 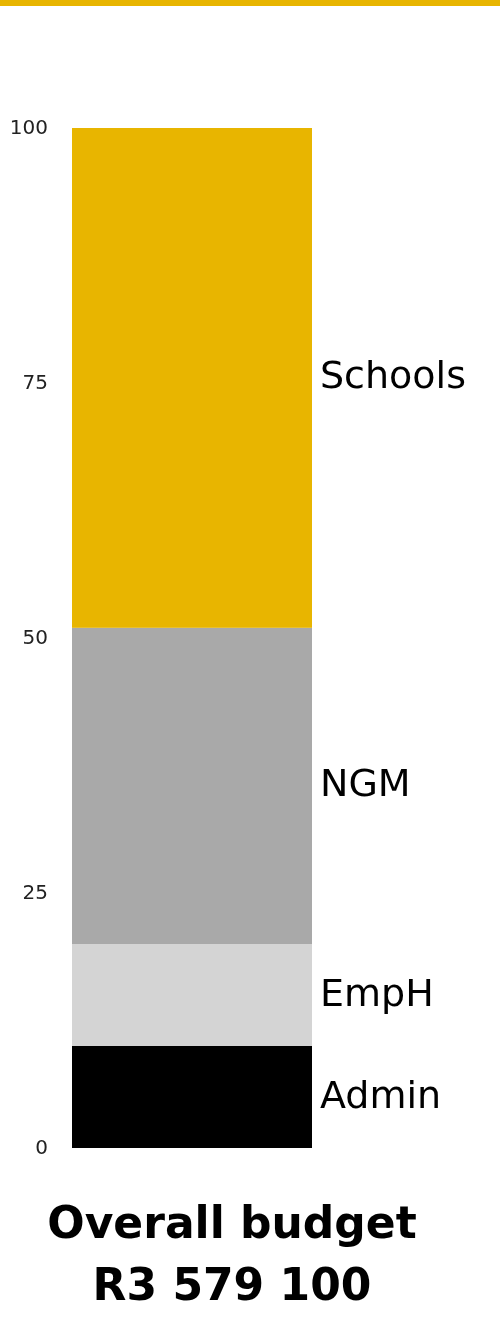 What do you see at coordinates (35, 636) in the screenshot?
I see `y-tick-label: 50` at bounding box center [35, 636].